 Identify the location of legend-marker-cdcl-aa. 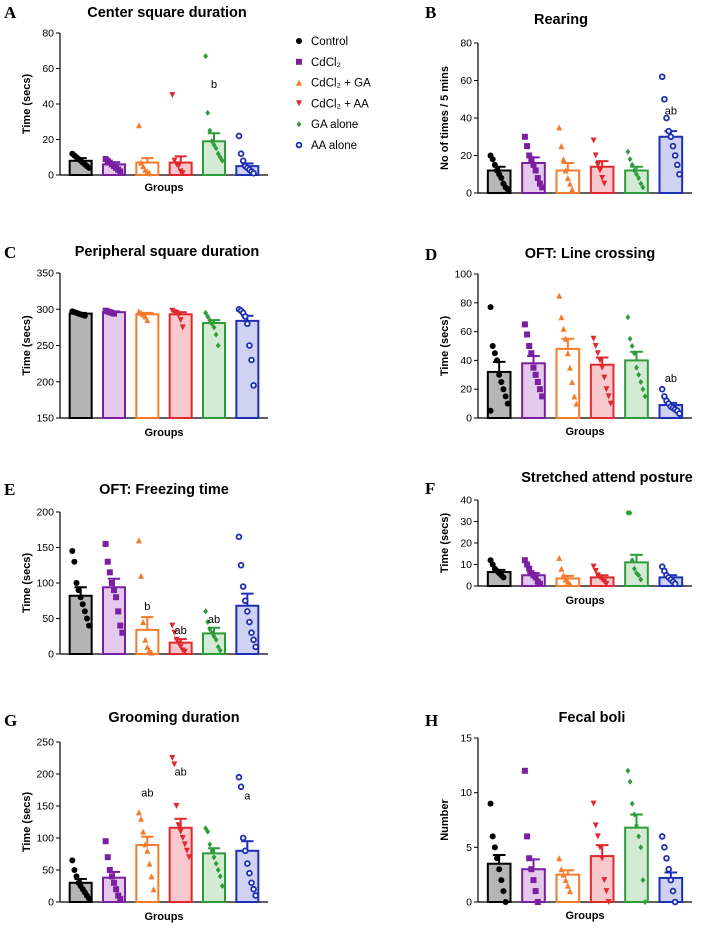
(299, 103).